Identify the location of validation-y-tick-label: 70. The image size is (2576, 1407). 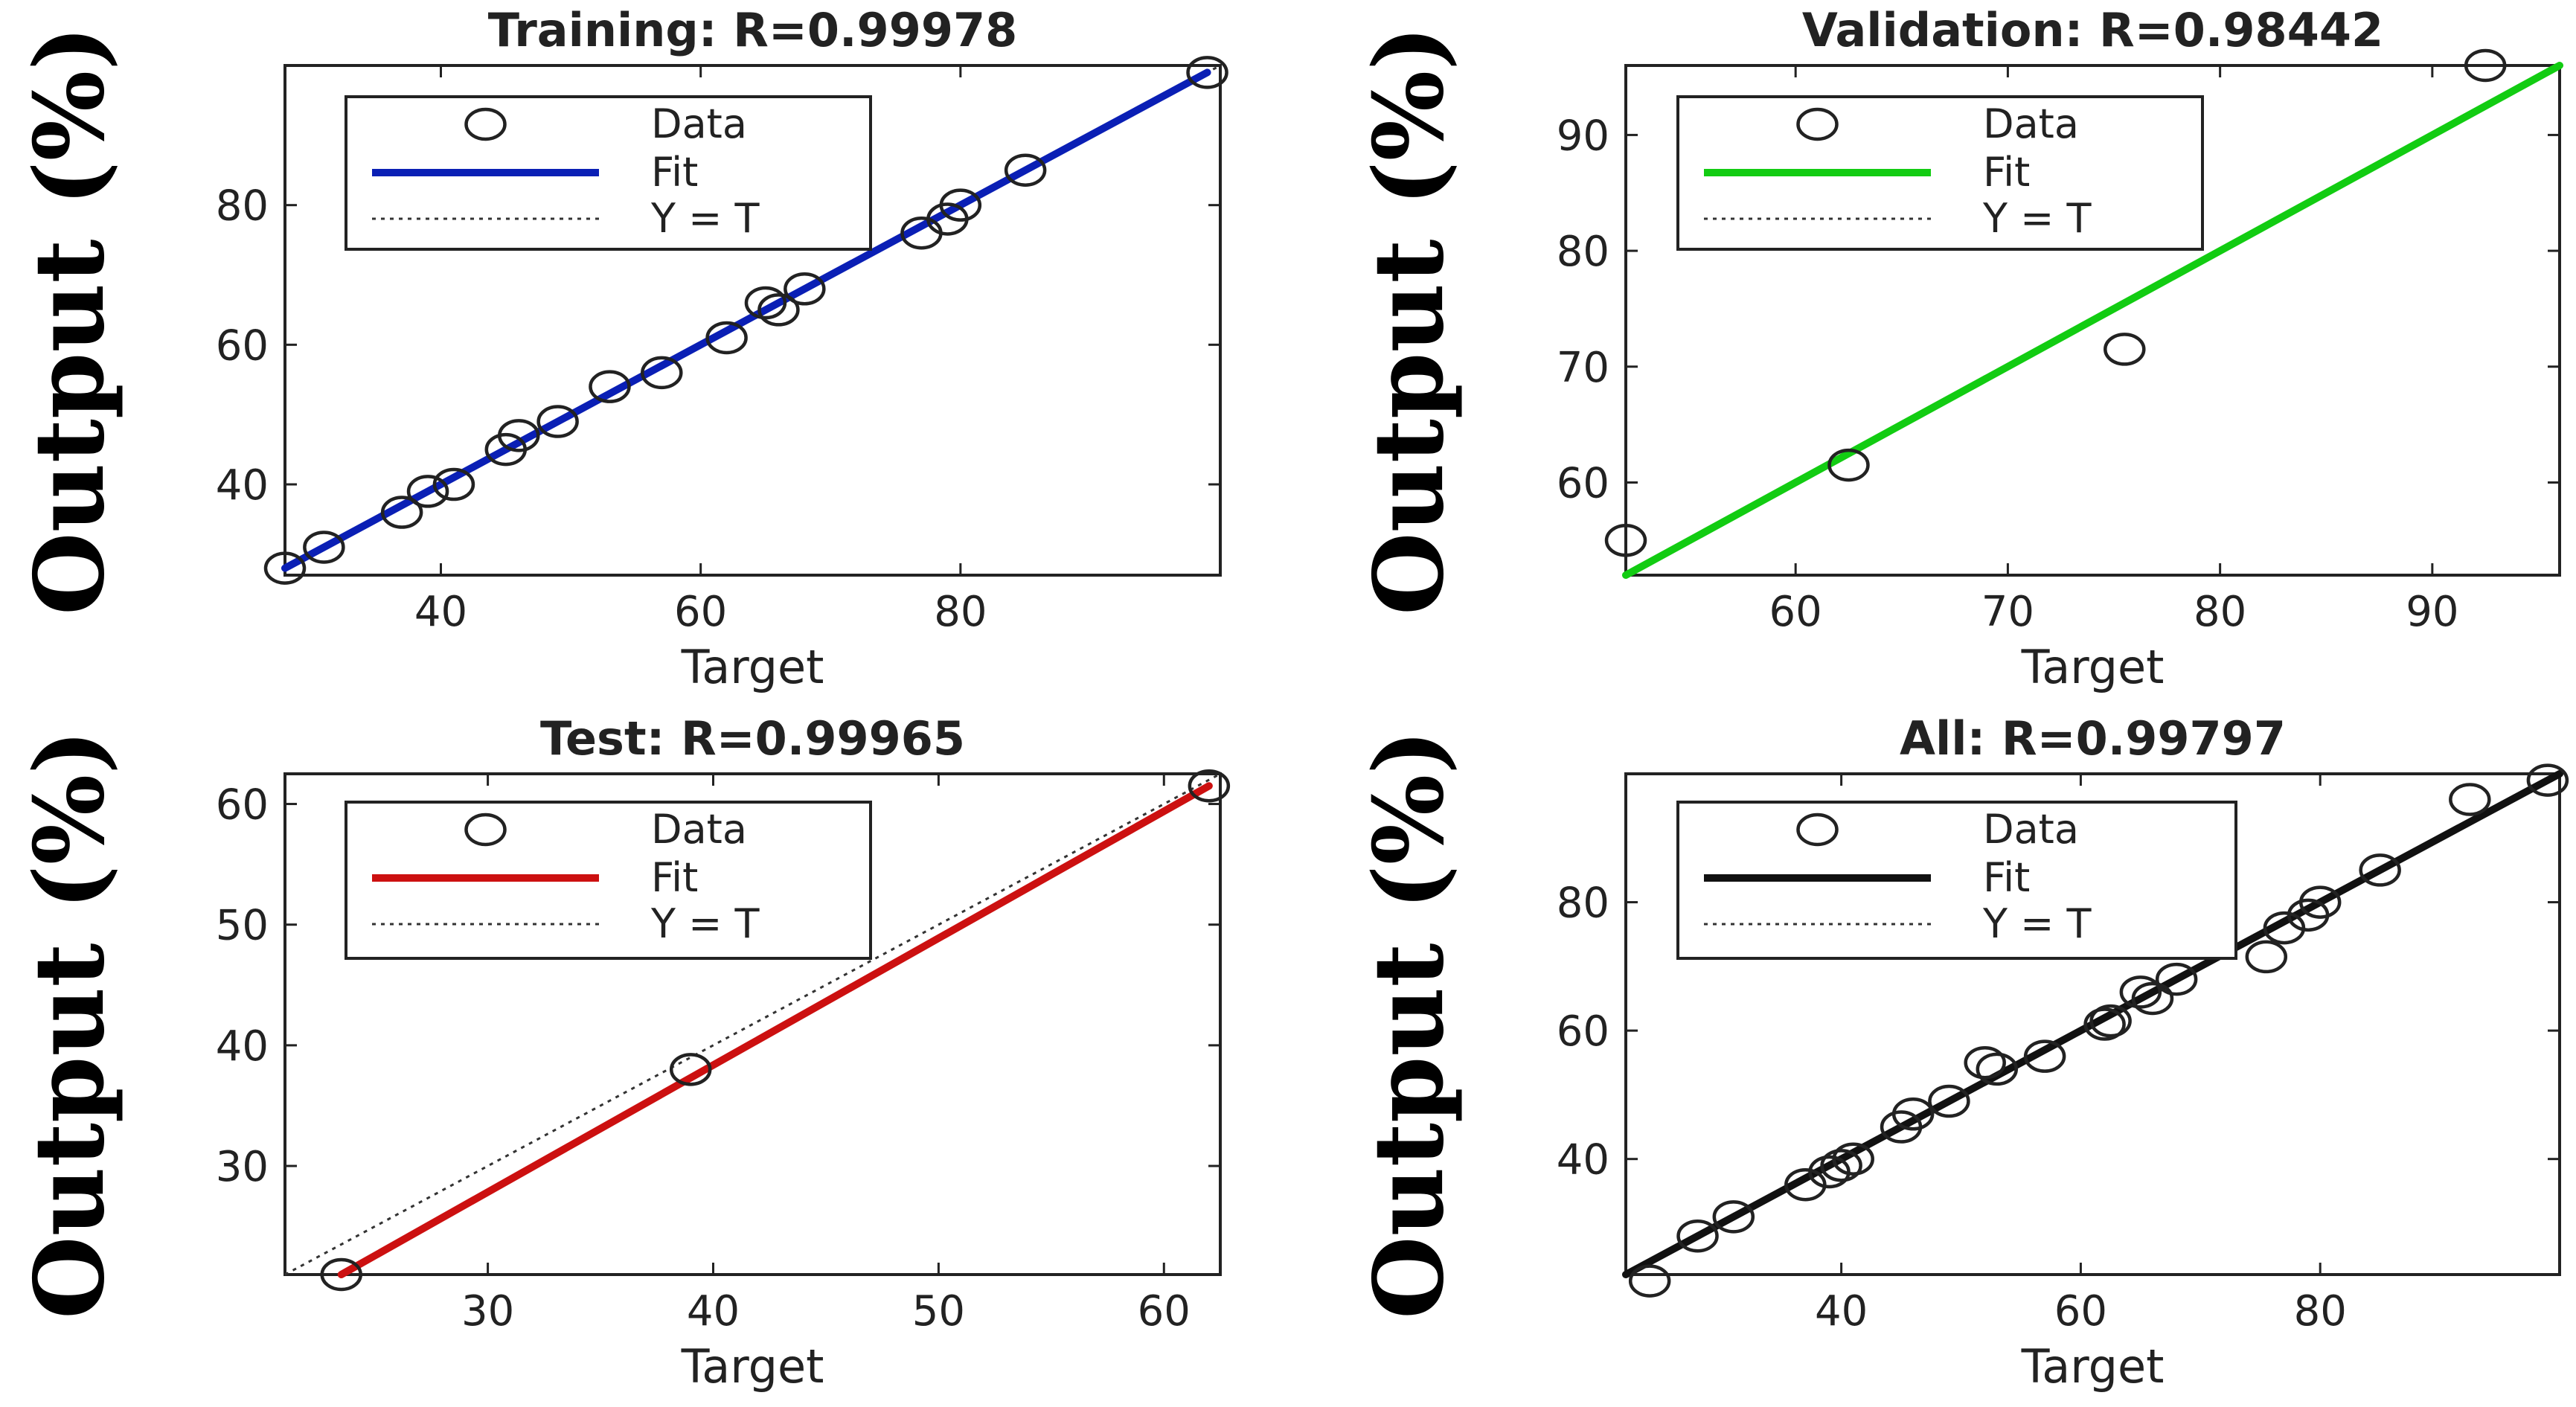
(1583, 368).